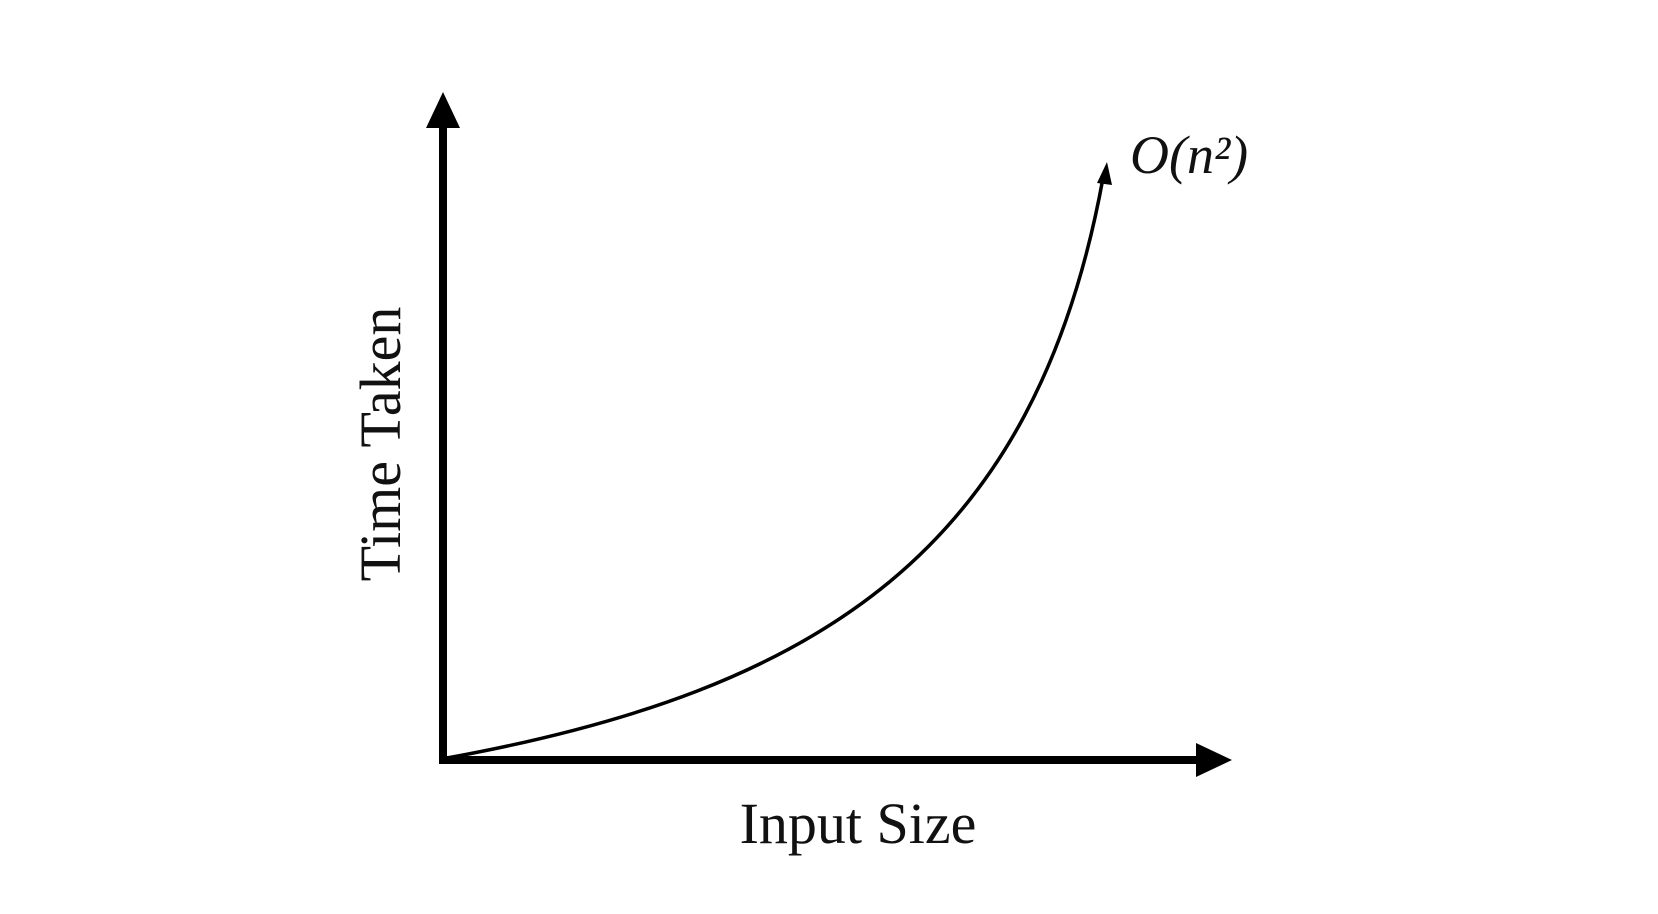 This screenshot has height=914, width=1658. I want to click on x-axis-arrowhead, so click(1214, 760).